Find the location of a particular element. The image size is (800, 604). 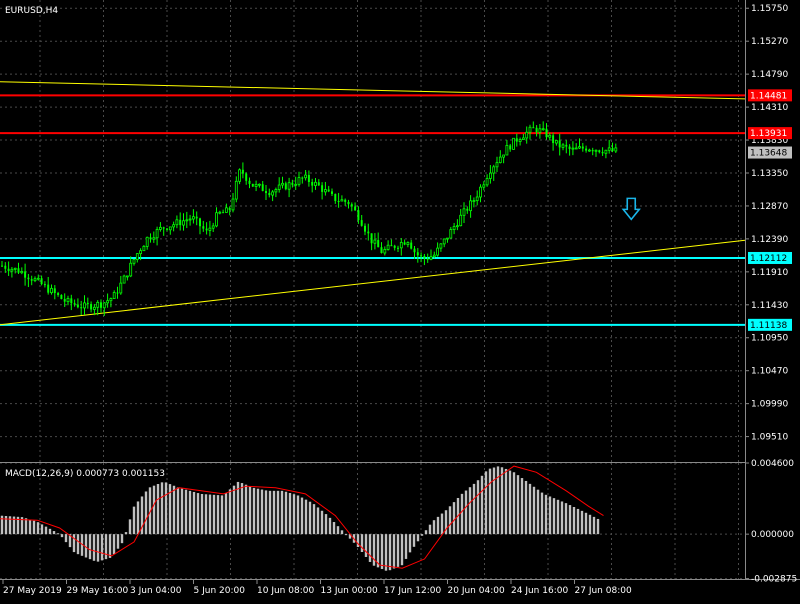

level-tag-label: 1.13931 is located at coordinates (768, 134).